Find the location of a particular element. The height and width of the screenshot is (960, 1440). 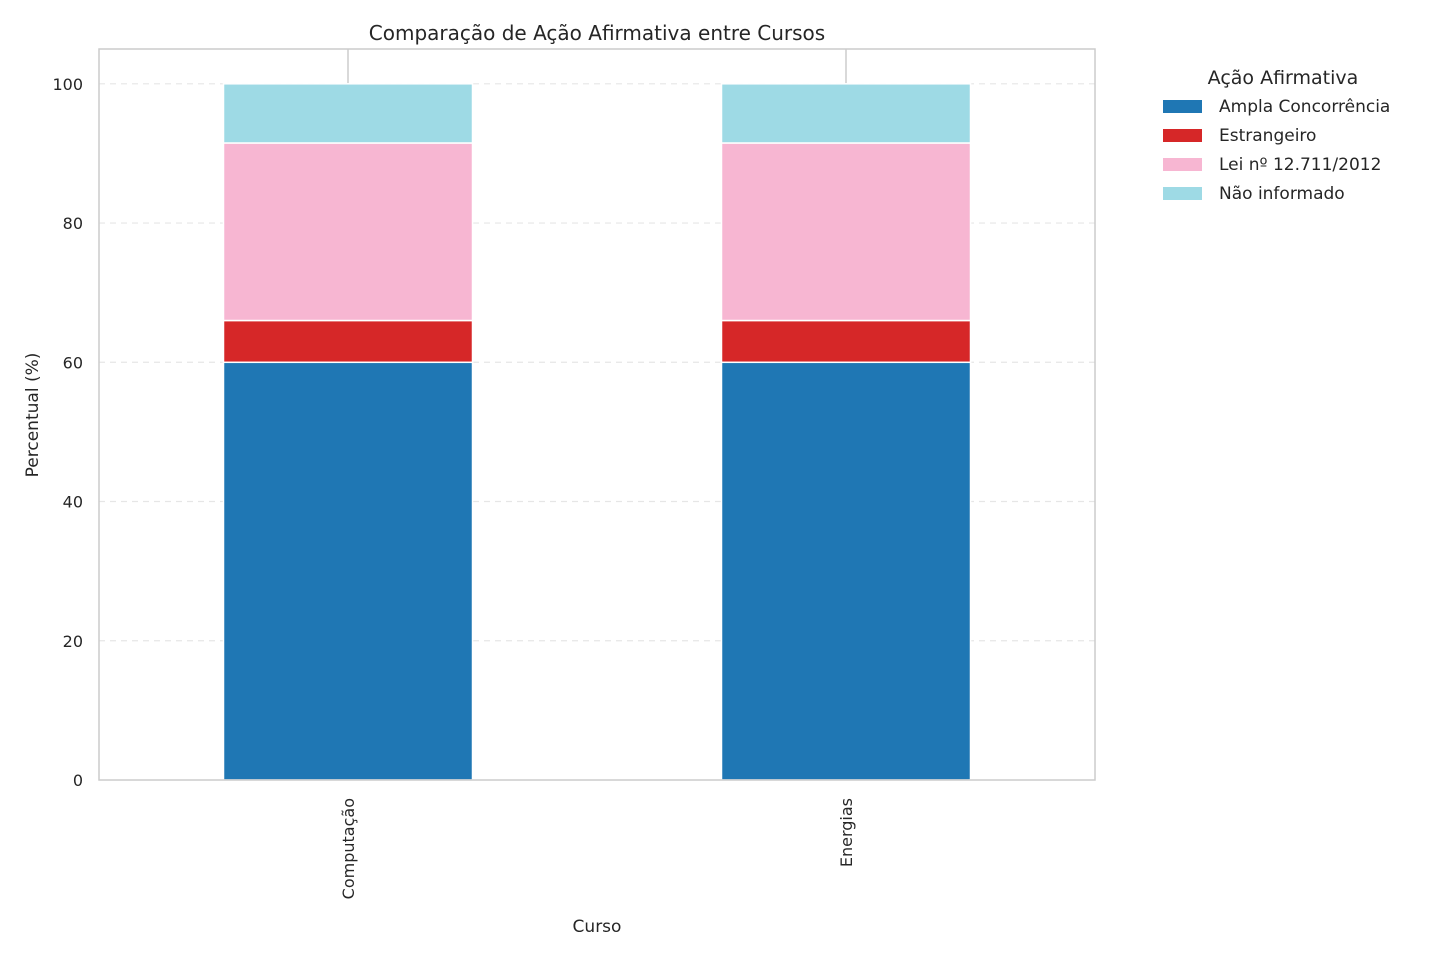

y-tick-label: 80 is located at coordinates (73, 223).